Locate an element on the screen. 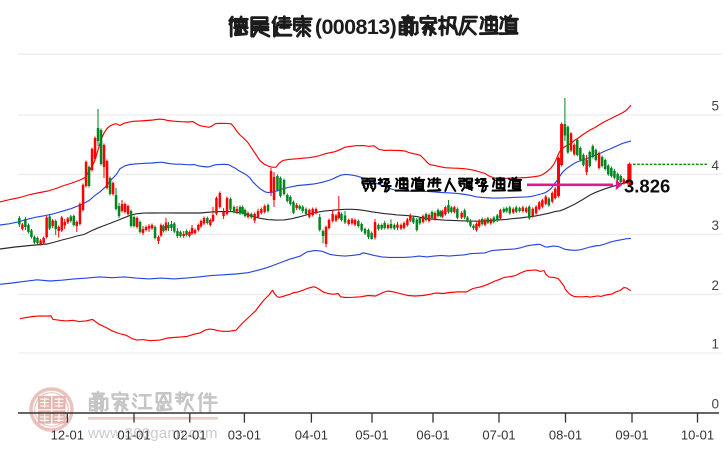 The height and width of the screenshot is (455, 726). svg-text: (000813) is located at coordinates (356, 27).